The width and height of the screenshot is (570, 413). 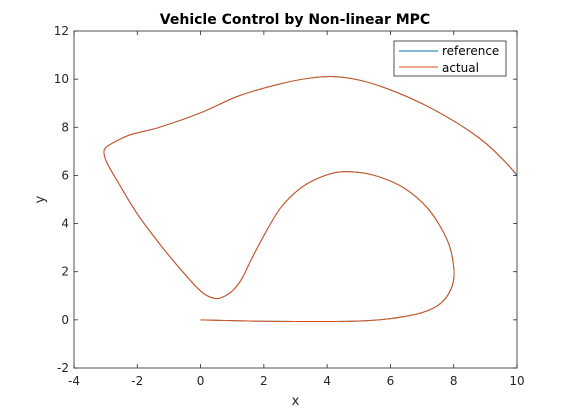 I want to click on x-axis-label: x, so click(x=296, y=401).